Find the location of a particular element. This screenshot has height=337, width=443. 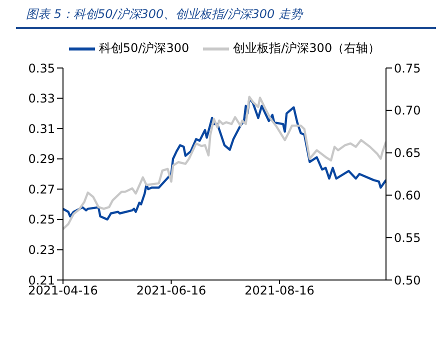

y-tick-label: 0.23 is located at coordinates (41, 249).